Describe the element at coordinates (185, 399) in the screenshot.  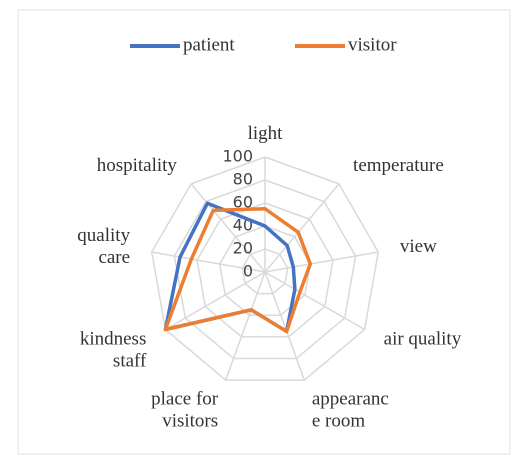
I see `label-line: place for` at that location.